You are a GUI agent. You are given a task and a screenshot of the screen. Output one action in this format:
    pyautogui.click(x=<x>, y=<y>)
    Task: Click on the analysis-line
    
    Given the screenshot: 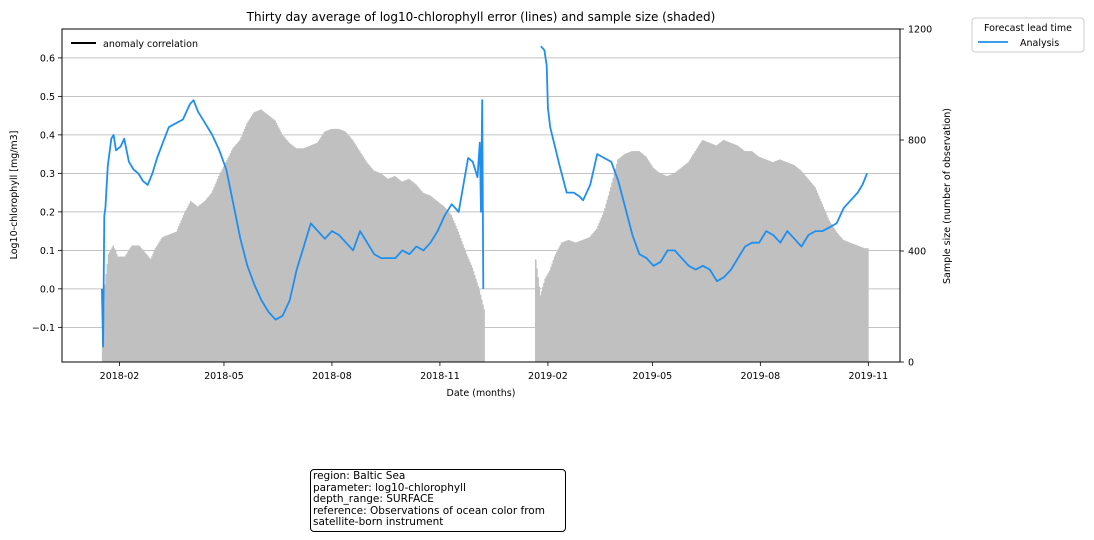 What is the action you would take?
    pyautogui.click(x=704, y=164)
    